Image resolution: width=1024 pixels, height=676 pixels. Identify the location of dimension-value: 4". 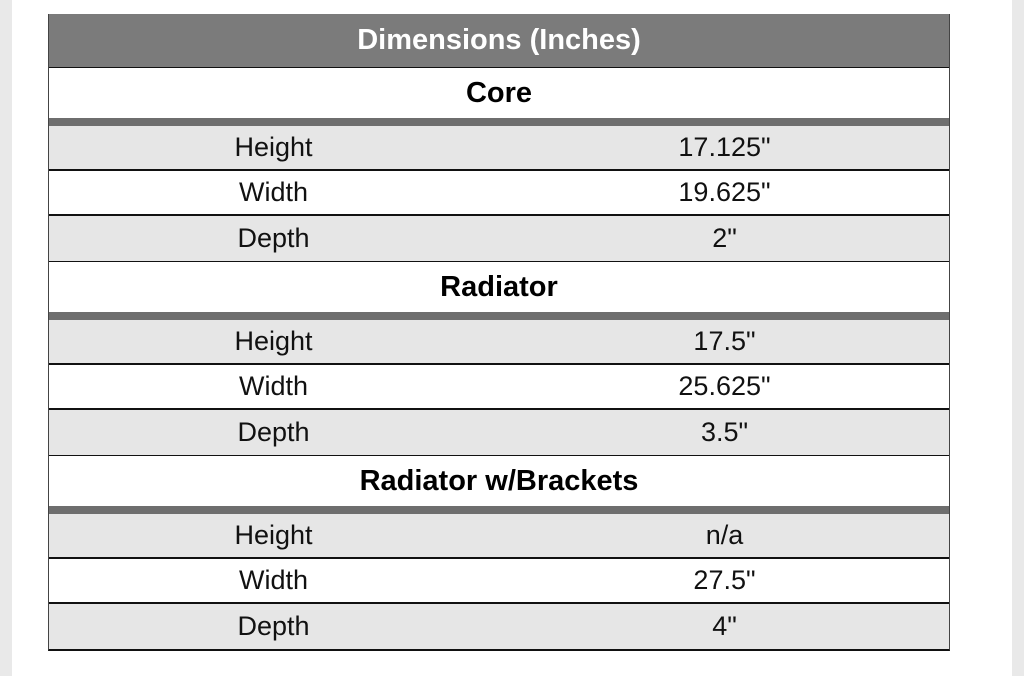
(724, 626).